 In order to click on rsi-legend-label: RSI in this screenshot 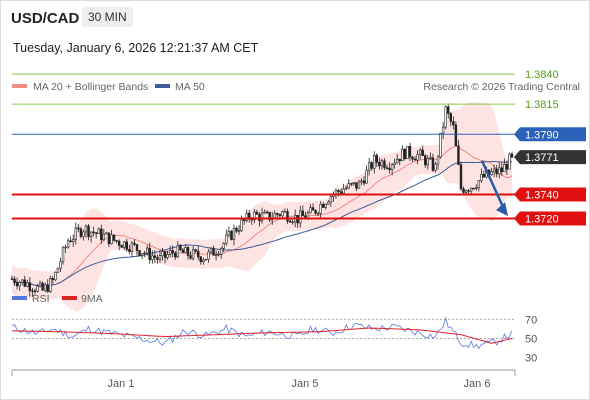, I will do `click(41, 299)`.